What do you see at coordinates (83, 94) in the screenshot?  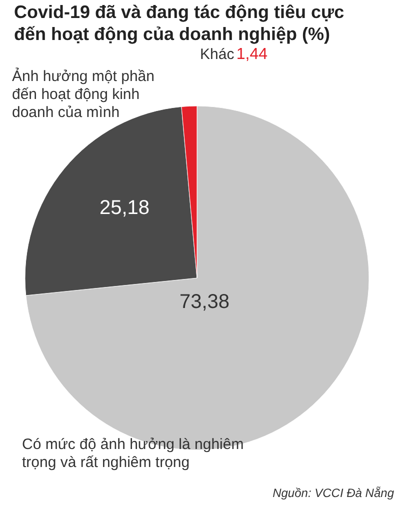 I see `slice-label: Ảnh hưởng một phần đến hoạt động kinh doanh của mình` at bounding box center [83, 94].